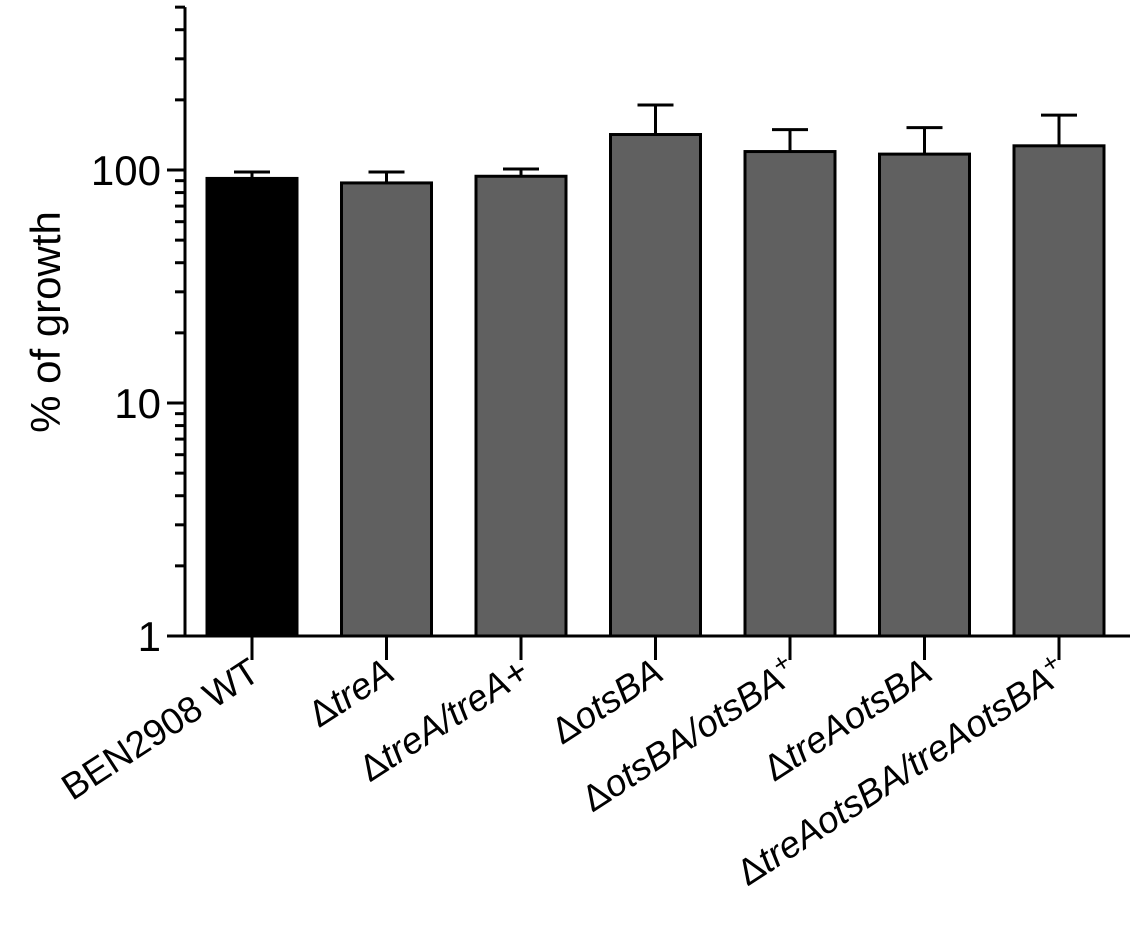  I want to click on x-tick-label: ΔtreA, so click(351, 692).